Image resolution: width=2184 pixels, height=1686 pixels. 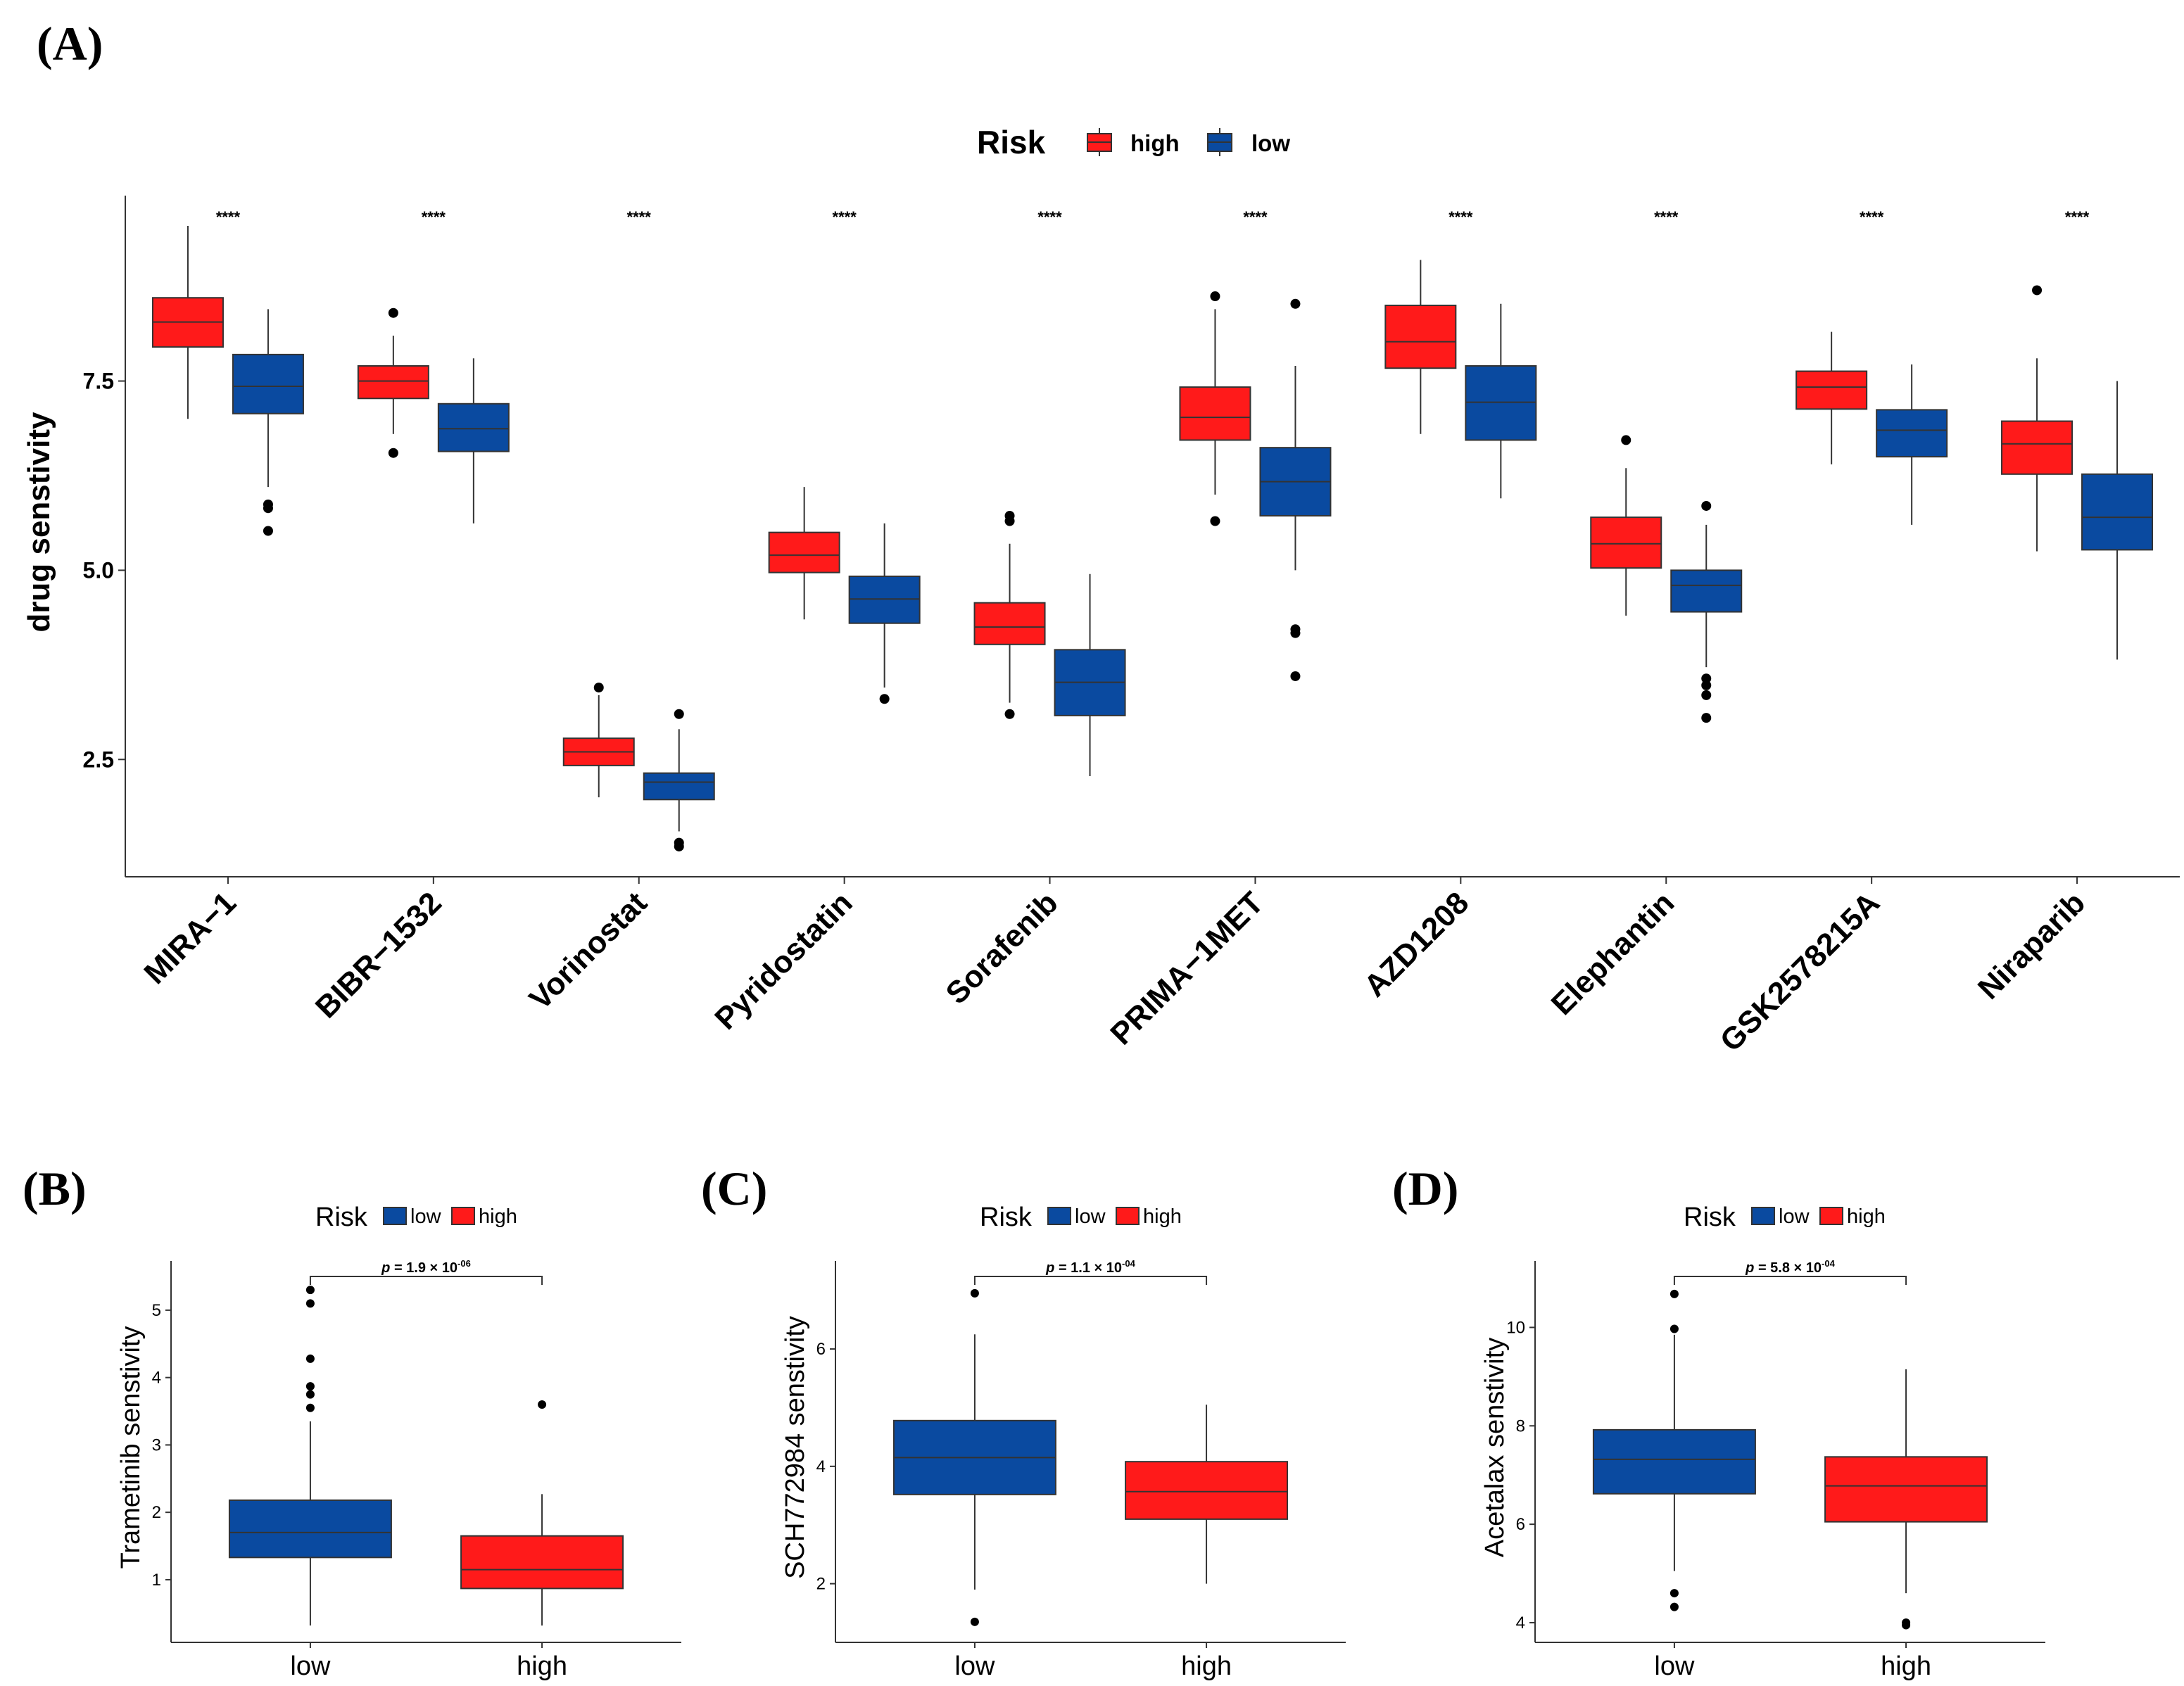 I want to click on panel-a-x-tick-label: AZD1208, so click(x=1417, y=944).